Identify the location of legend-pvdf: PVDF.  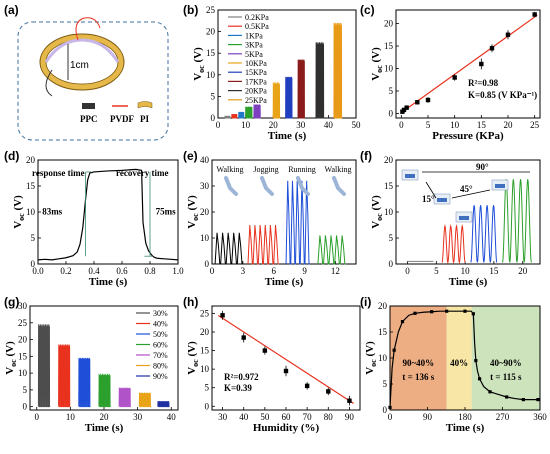
(122, 119).